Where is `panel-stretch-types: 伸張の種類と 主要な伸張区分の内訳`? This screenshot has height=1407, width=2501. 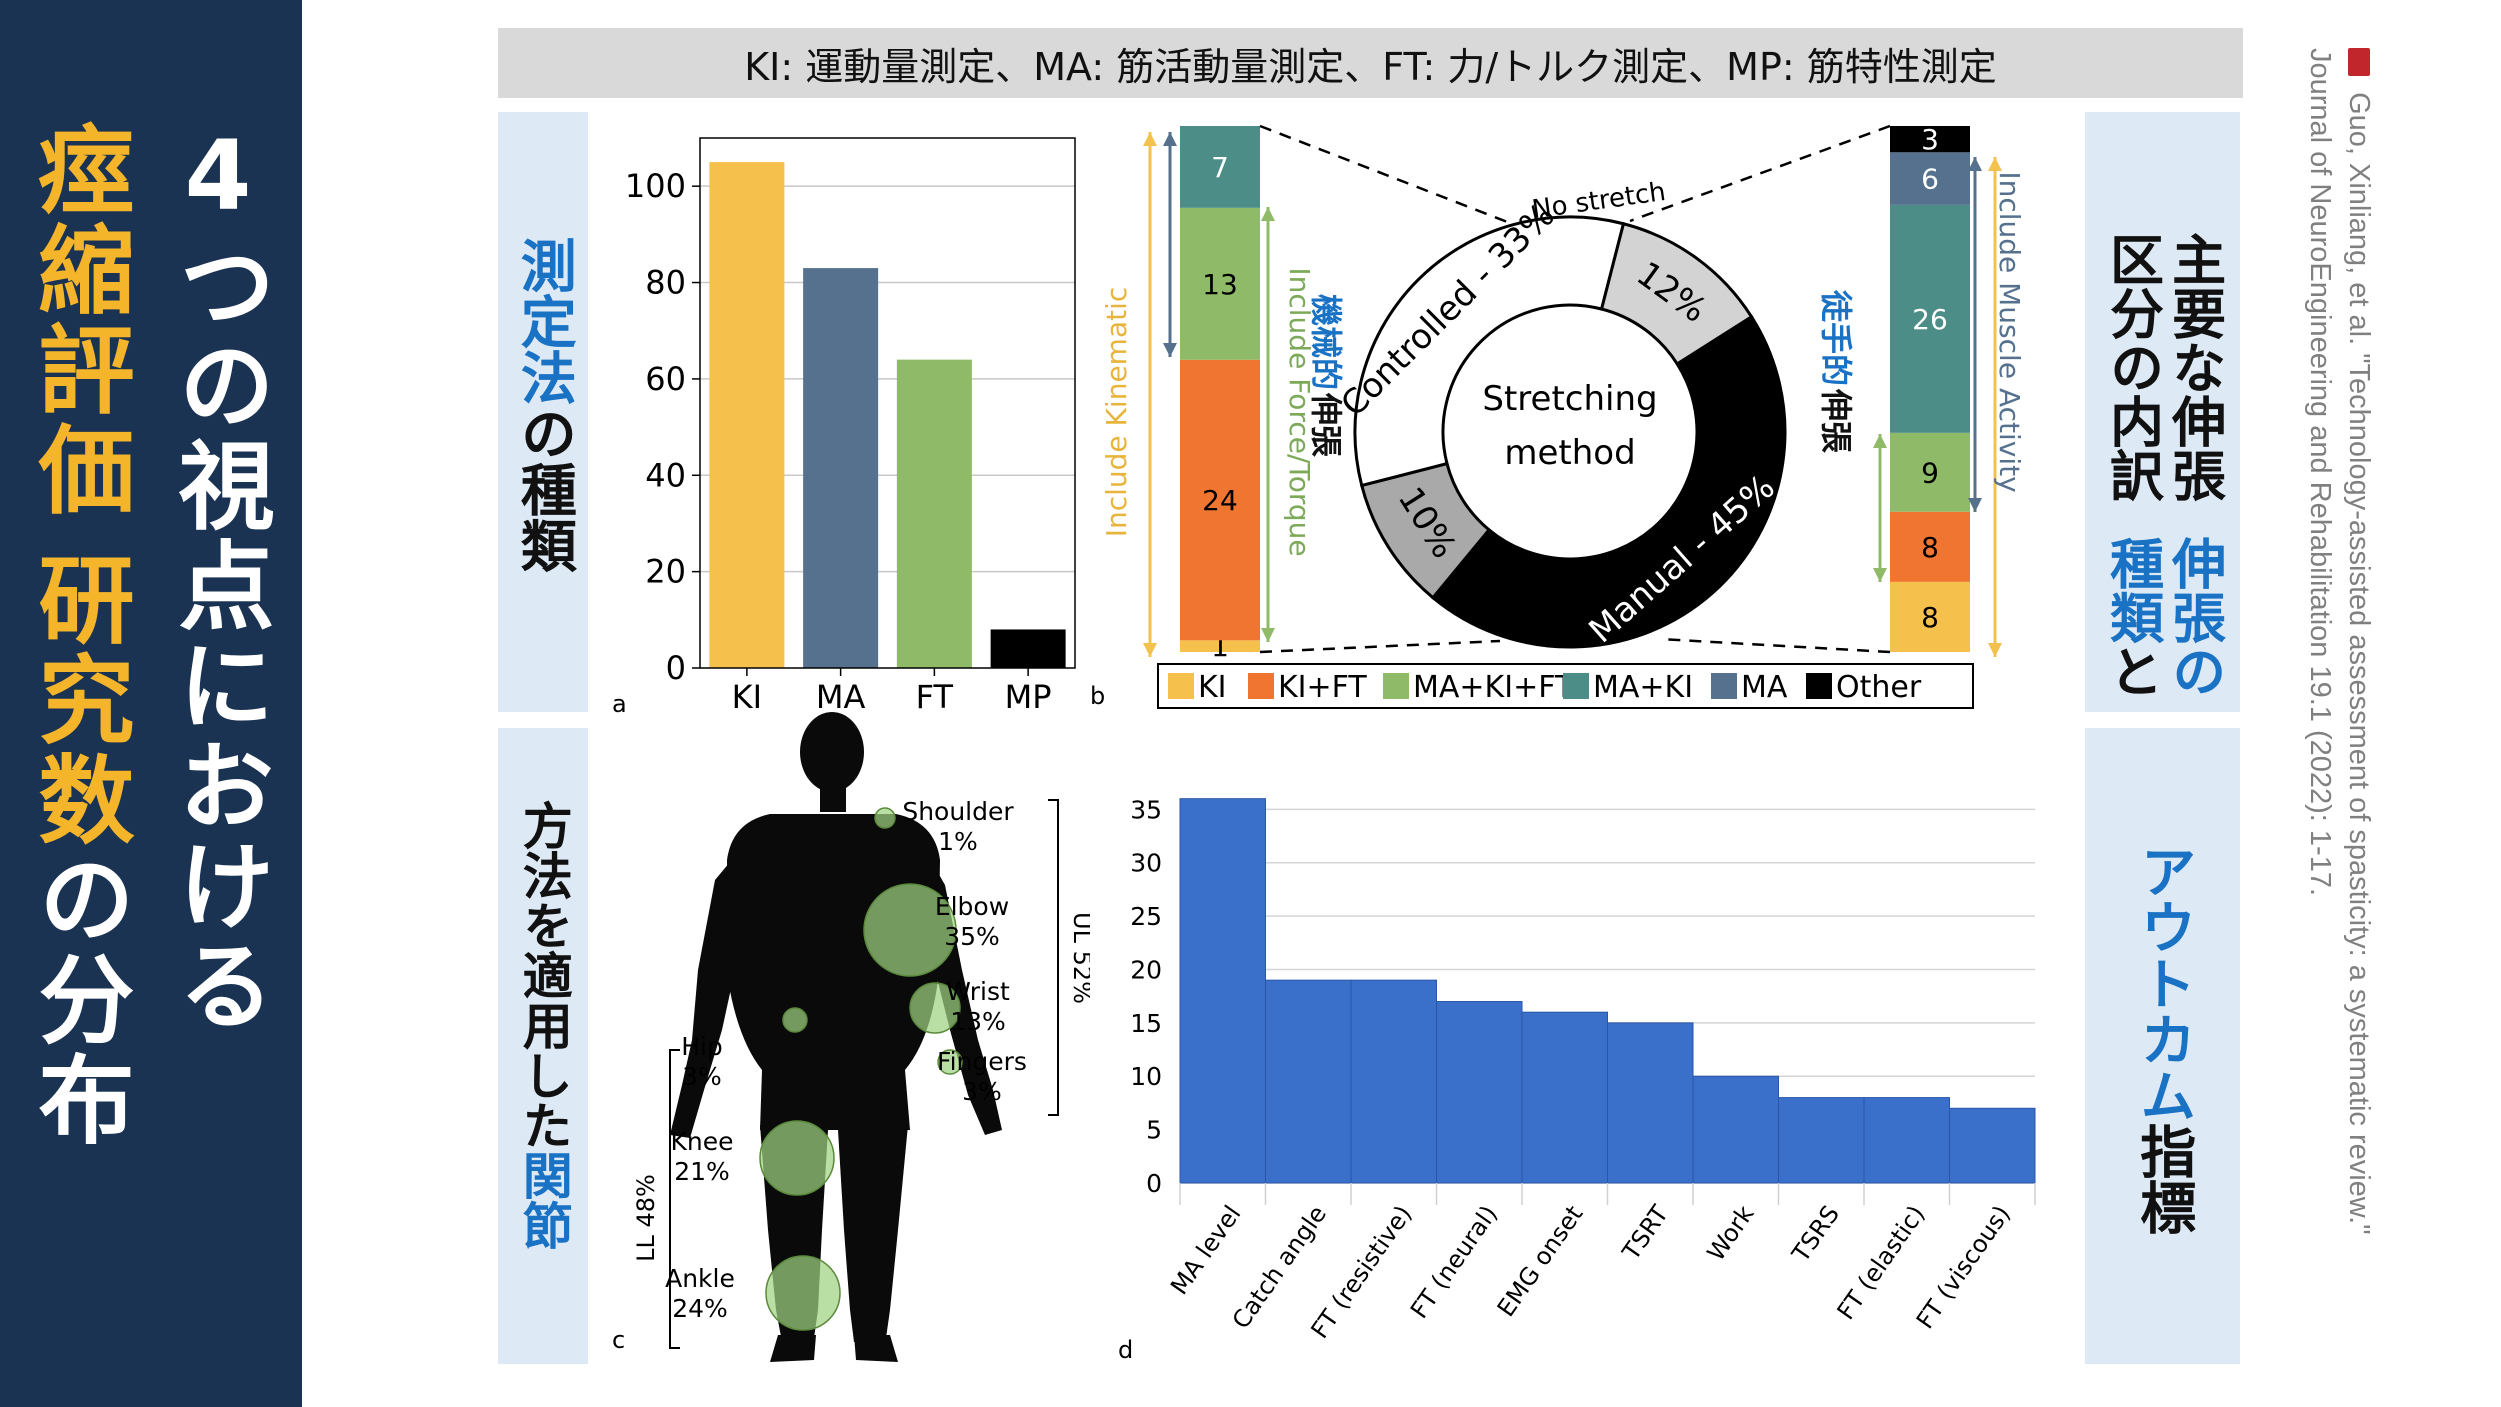 panel-stretch-types: 伸張の種類と 主要な伸張区分の内訳 is located at coordinates (2162, 412).